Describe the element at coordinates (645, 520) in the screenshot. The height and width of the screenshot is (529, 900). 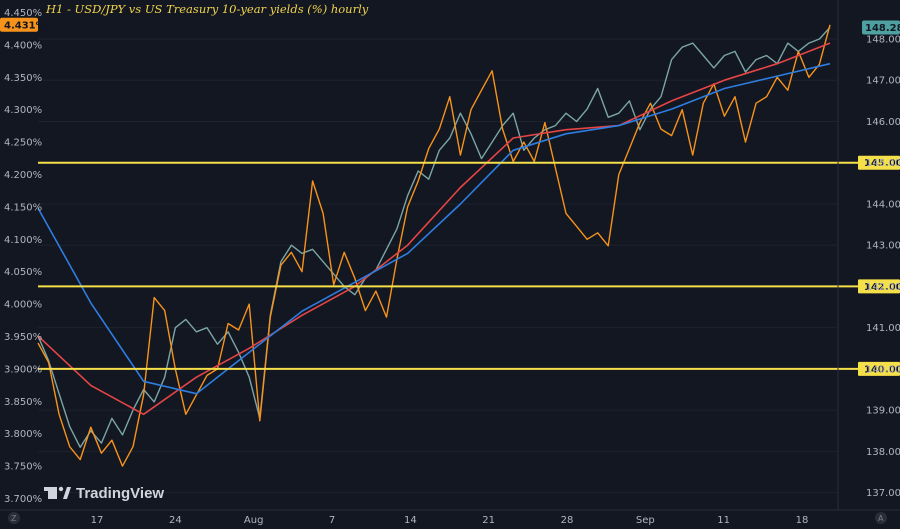
I see `time-tick-label: Sep` at that location.